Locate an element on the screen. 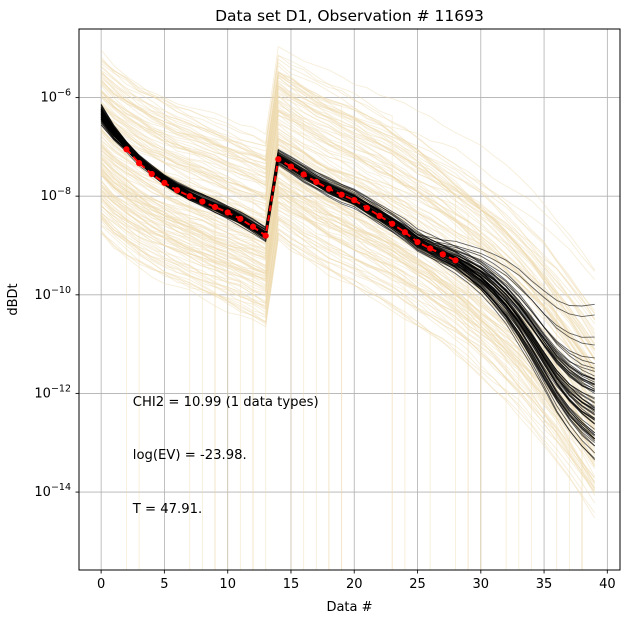 This screenshot has width=631, height=628. chart-title: Data set D1, Observation # 11693 is located at coordinates (349, 16).